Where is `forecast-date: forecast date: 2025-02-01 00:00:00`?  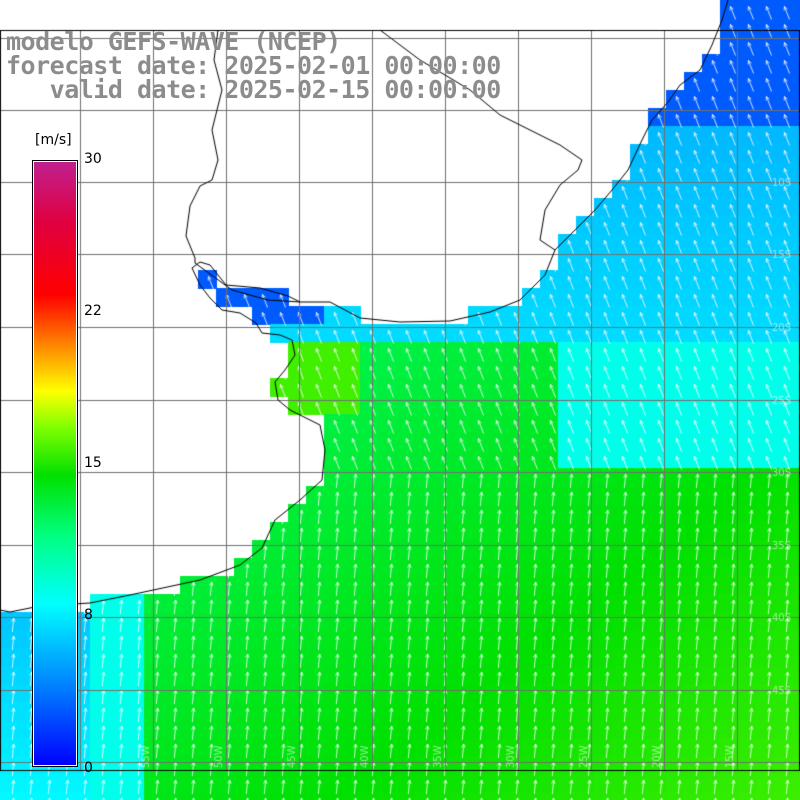
forecast-date: forecast date: 2025-02-01 00:00:00 is located at coordinates (253, 65).